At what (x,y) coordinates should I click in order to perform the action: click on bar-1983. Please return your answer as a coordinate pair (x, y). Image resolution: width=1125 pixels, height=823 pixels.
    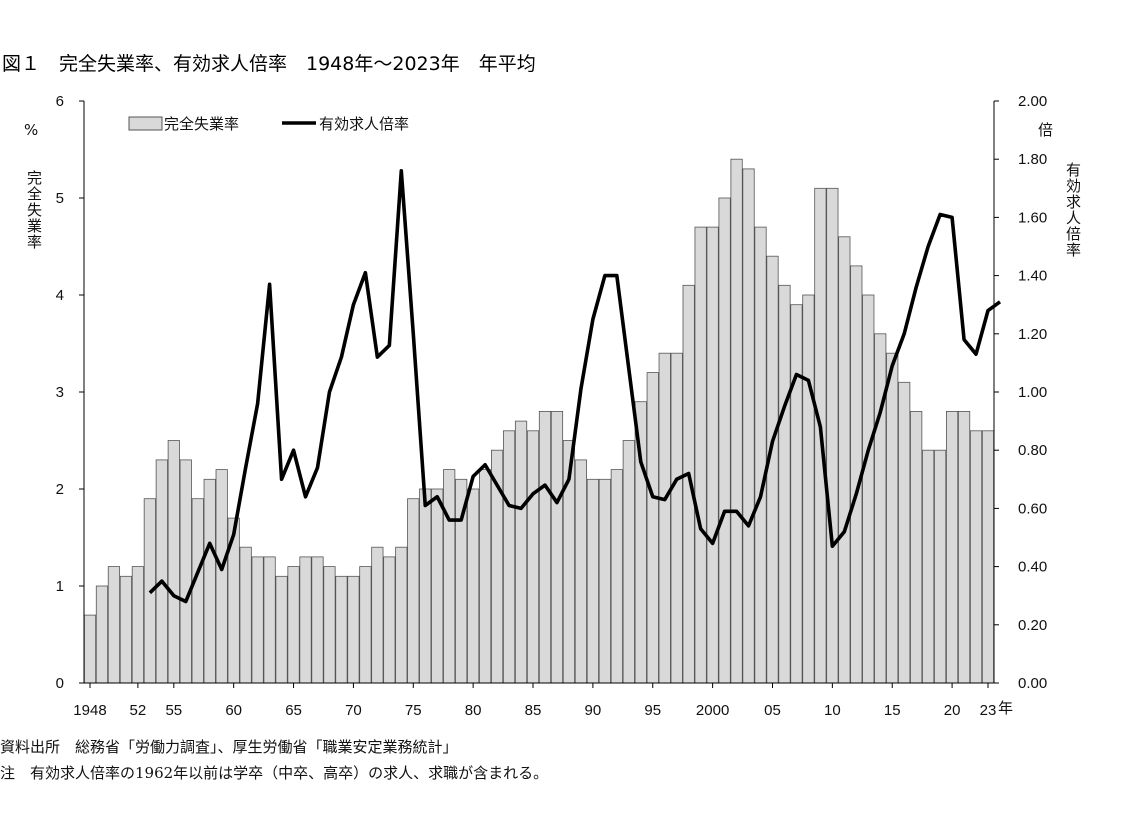
    Looking at the image, I should click on (509, 557).